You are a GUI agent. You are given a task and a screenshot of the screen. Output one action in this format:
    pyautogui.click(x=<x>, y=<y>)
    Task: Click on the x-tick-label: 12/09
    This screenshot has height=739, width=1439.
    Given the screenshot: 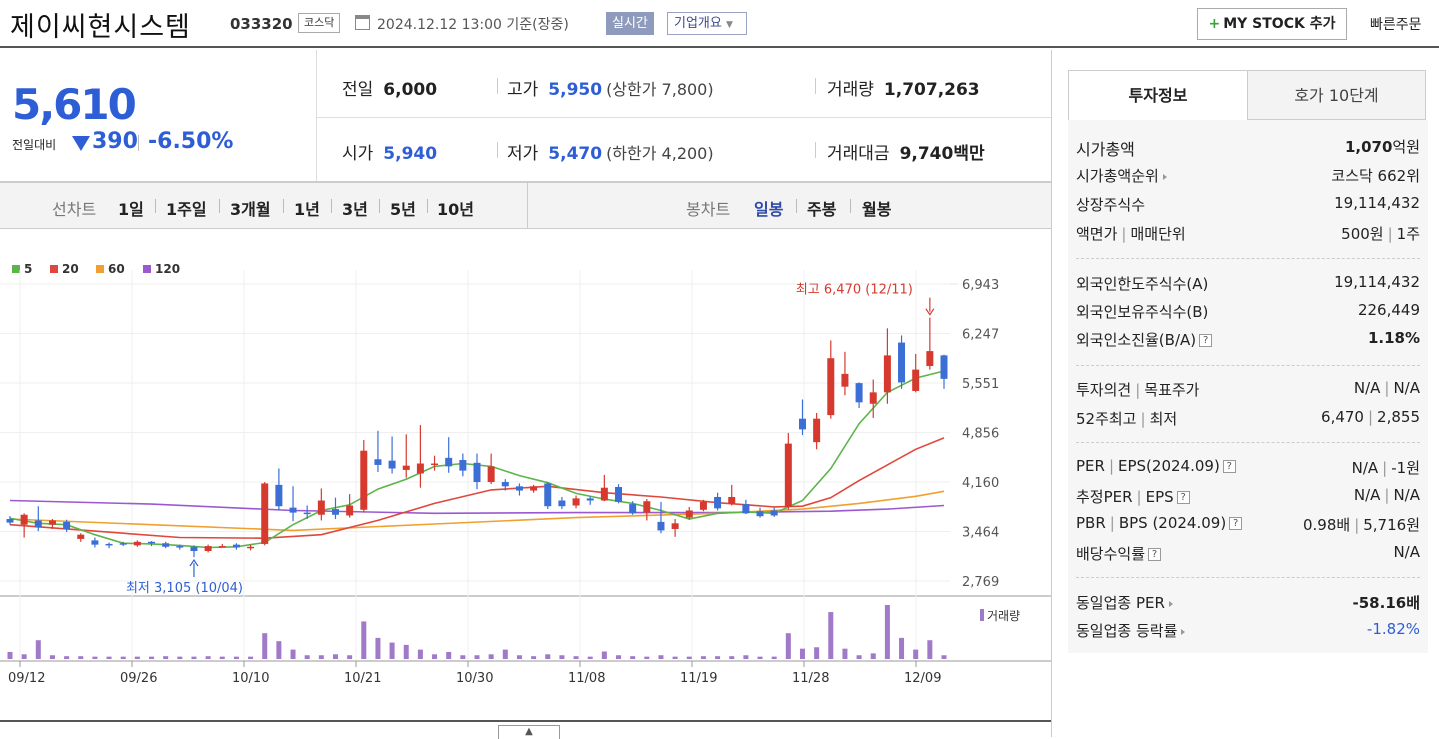 What is the action you would take?
    pyautogui.click(x=922, y=678)
    